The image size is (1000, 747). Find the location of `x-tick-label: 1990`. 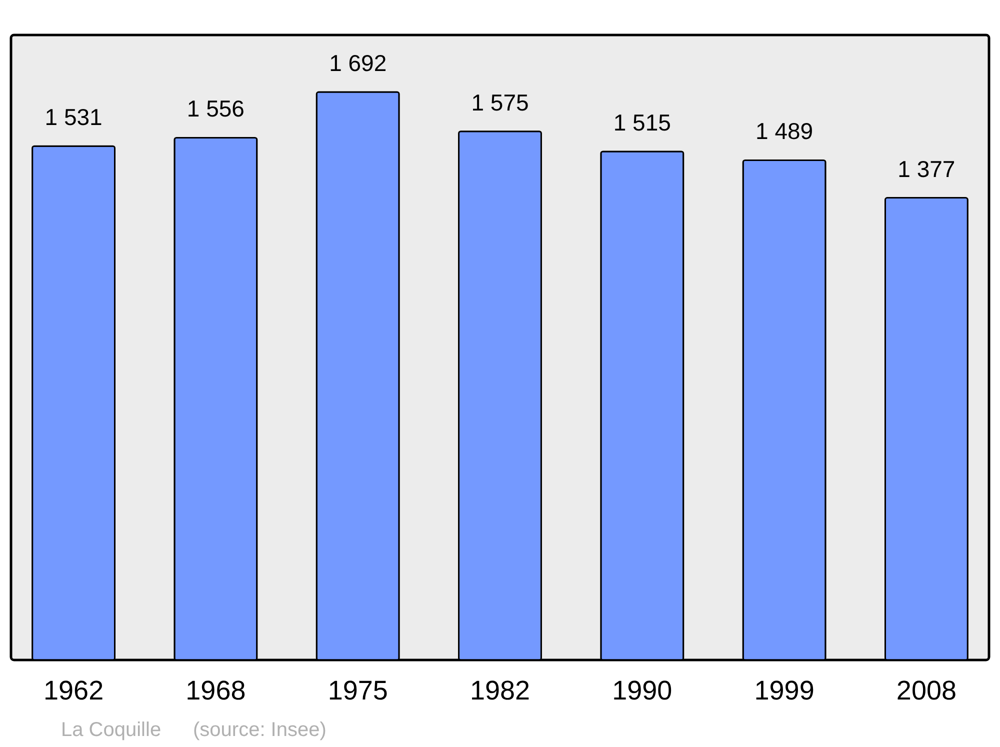

x-tick-label: 1990 is located at coordinates (642, 691).